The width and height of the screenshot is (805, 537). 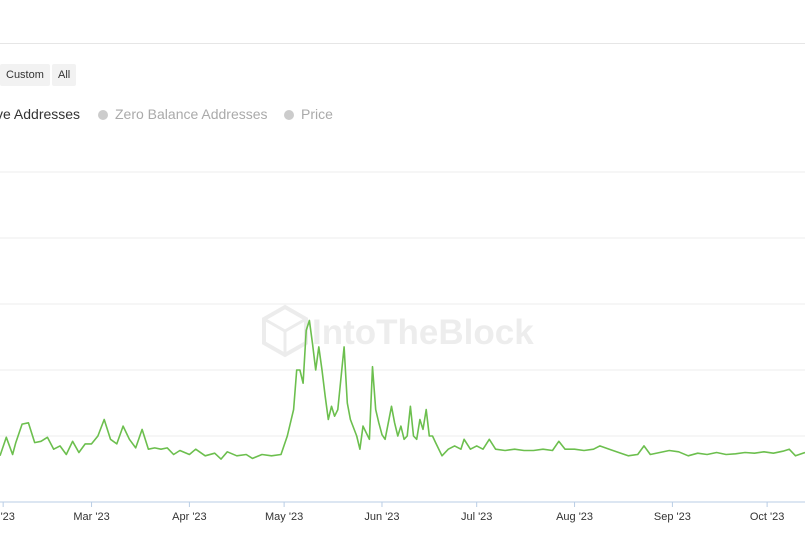 What do you see at coordinates (284, 517) in the screenshot?
I see `x-tick-label: May '23` at bounding box center [284, 517].